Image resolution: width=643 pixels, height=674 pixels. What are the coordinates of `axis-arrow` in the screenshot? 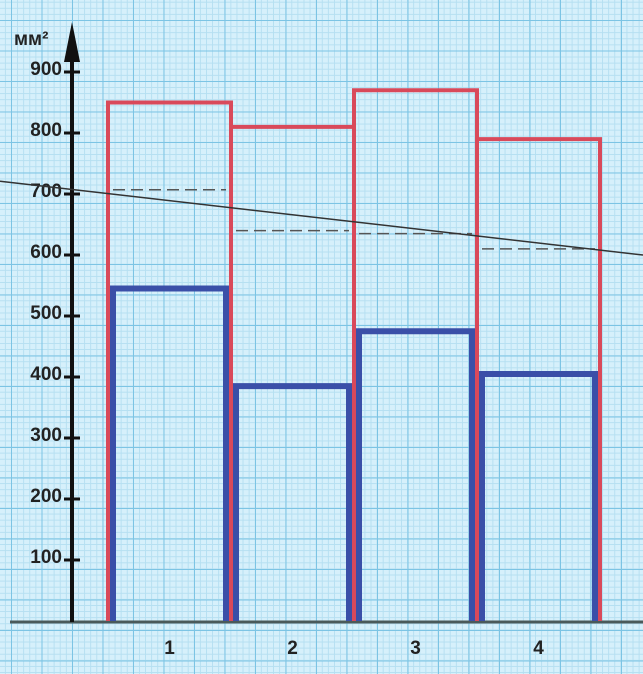 It's located at (72, 42).